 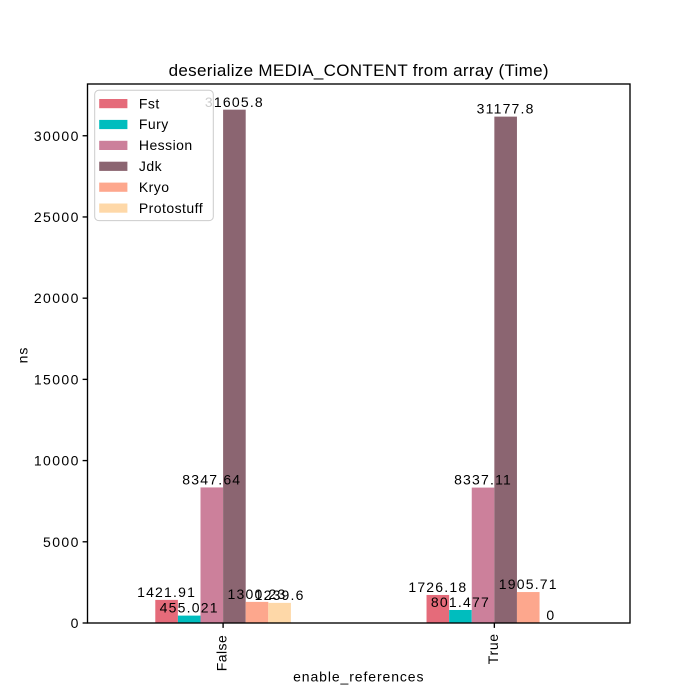 I want to click on svg-text: 1239.6, so click(x=280, y=595).